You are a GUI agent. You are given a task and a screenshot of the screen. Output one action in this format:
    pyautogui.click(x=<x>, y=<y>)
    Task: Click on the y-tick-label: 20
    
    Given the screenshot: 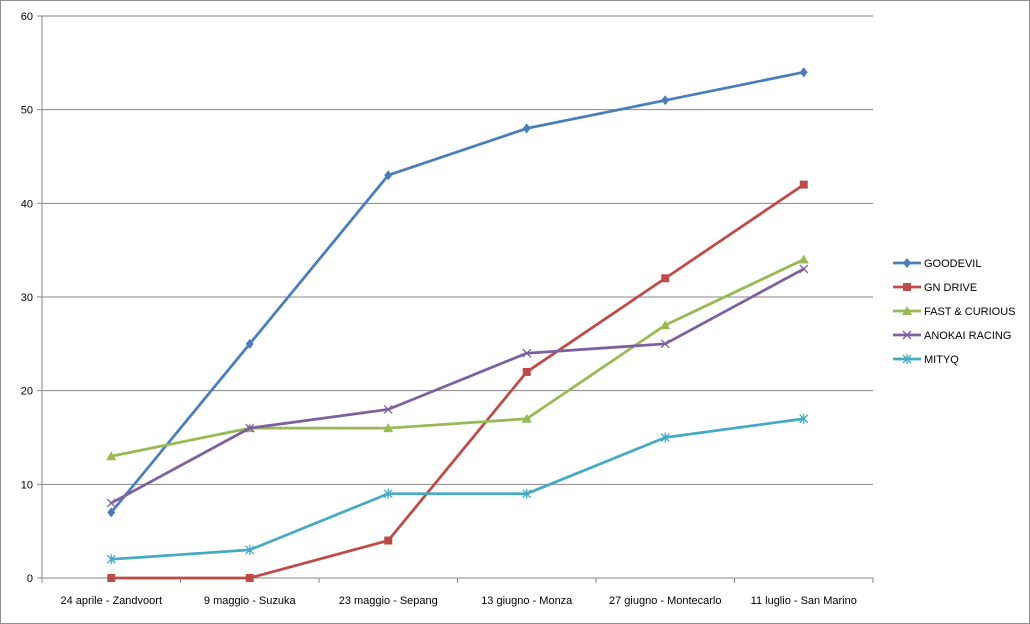 What is the action you would take?
    pyautogui.click(x=27, y=392)
    